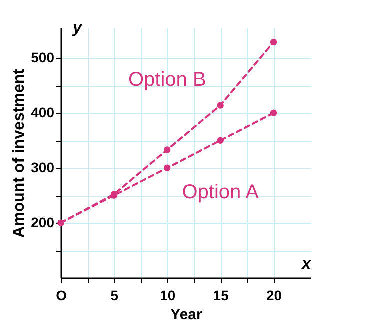  I want to click on y-tick-label: 300, so click(43, 168).